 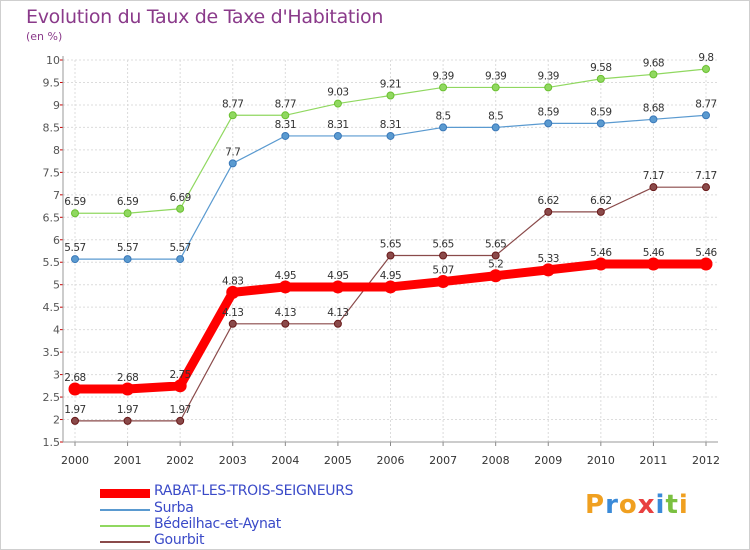 What do you see at coordinates (612, 505) in the screenshot?
I see `logo-letter: r` at bounding box center [612, 505].